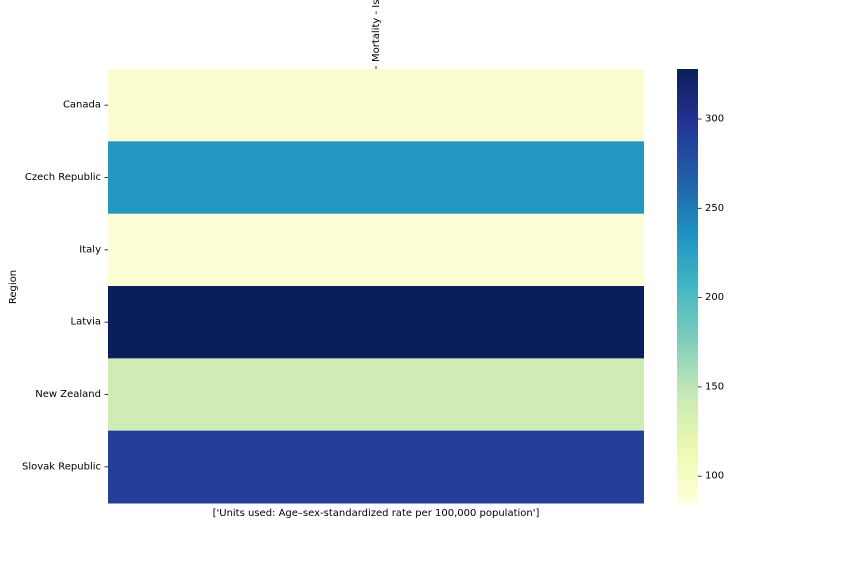 The image size is (864, 576). I want to click on colorbar-tick-label: 200, so click(714, 297).